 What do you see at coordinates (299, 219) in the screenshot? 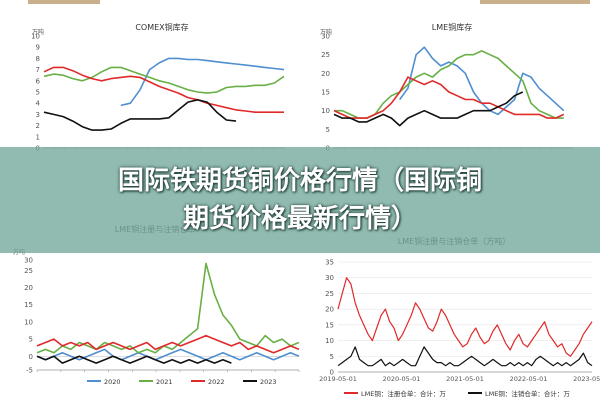
I see `article-title-line-2: 期货价格最新行情）` at bounding box center [299, 219].